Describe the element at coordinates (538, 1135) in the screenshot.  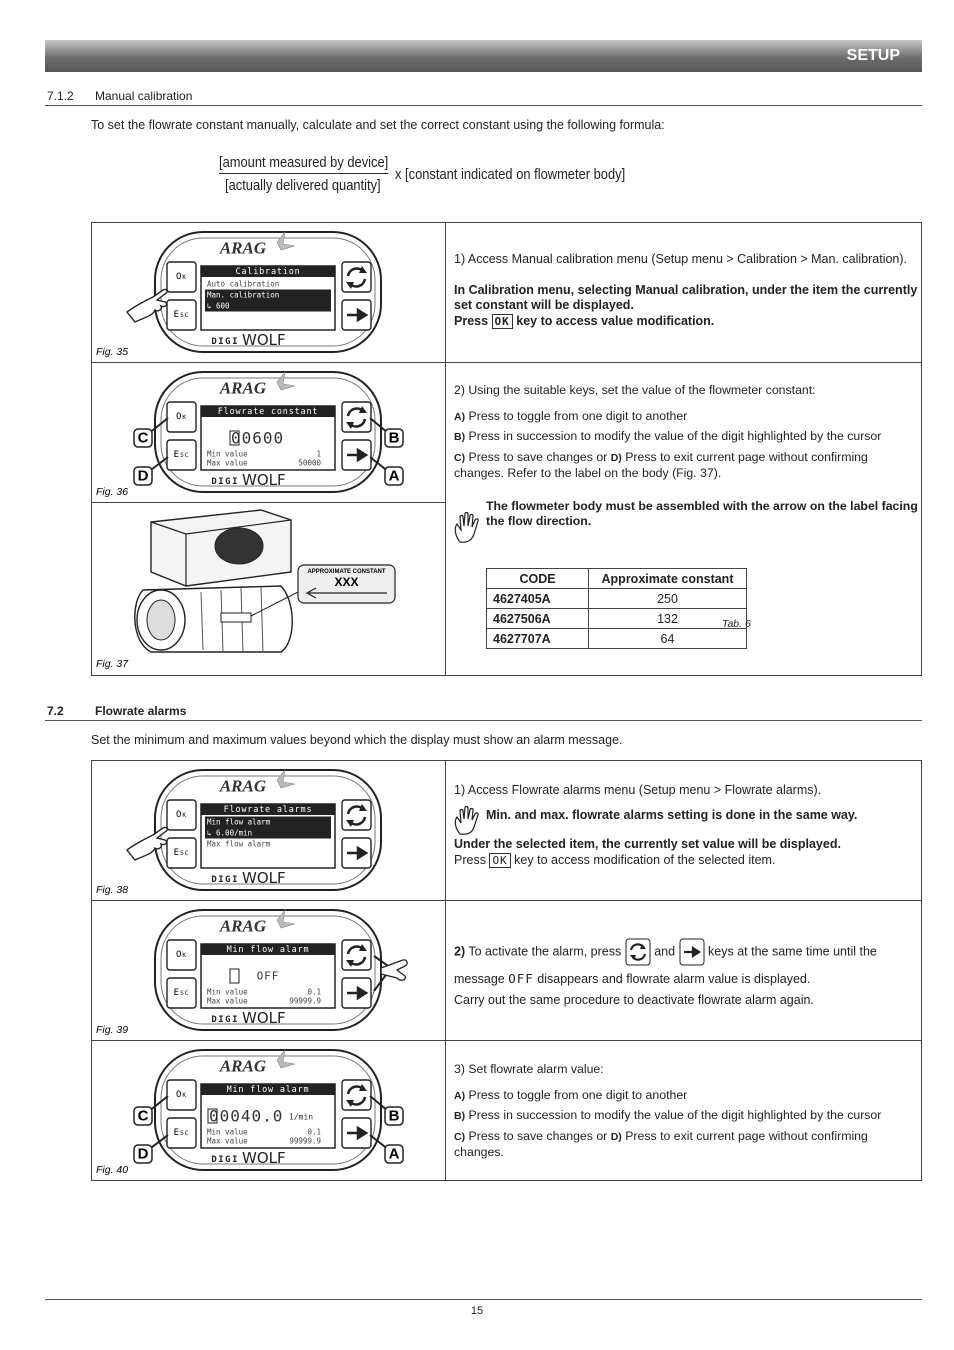
I see `item-text: Press to save changes or` at that location.